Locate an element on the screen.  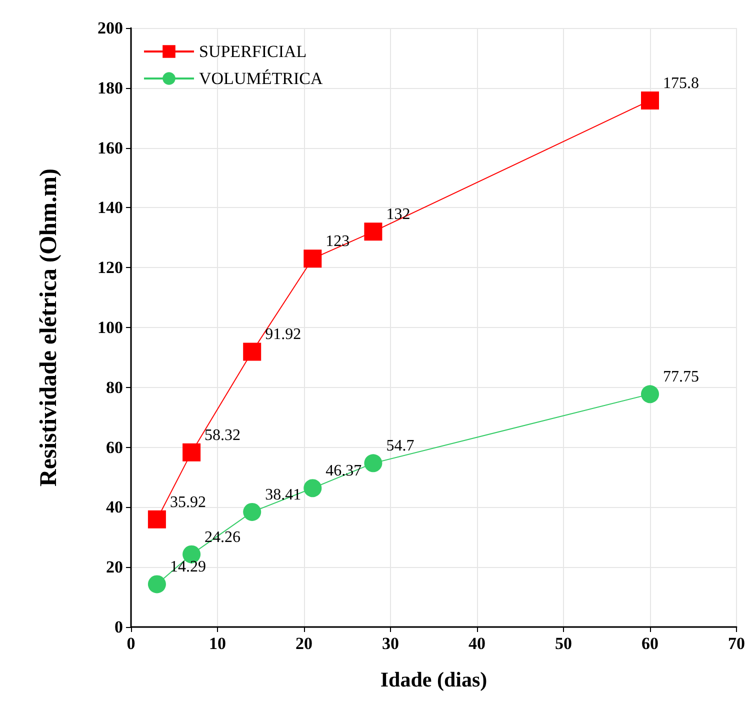
x-tick-label: 70 is located at coordinates (736, 643).